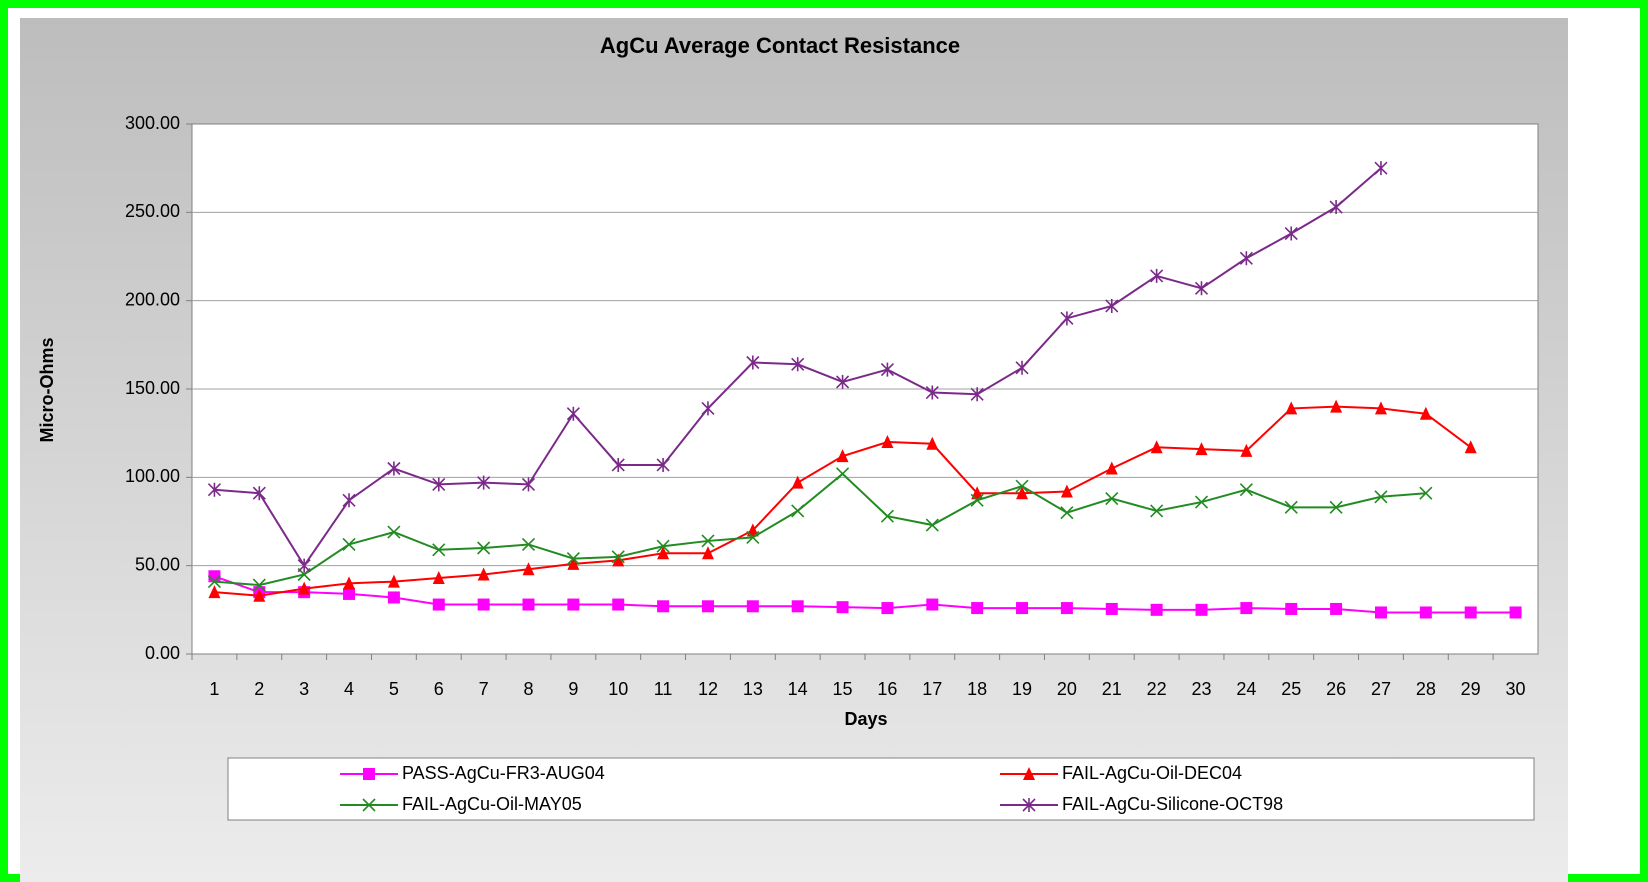 The width and height of the screenshot is (1648, 882). What do you see at coordinates (1471, 689) in the screenshot?
I see `x-tick-label: 29` at bounding box center [1471, 689].